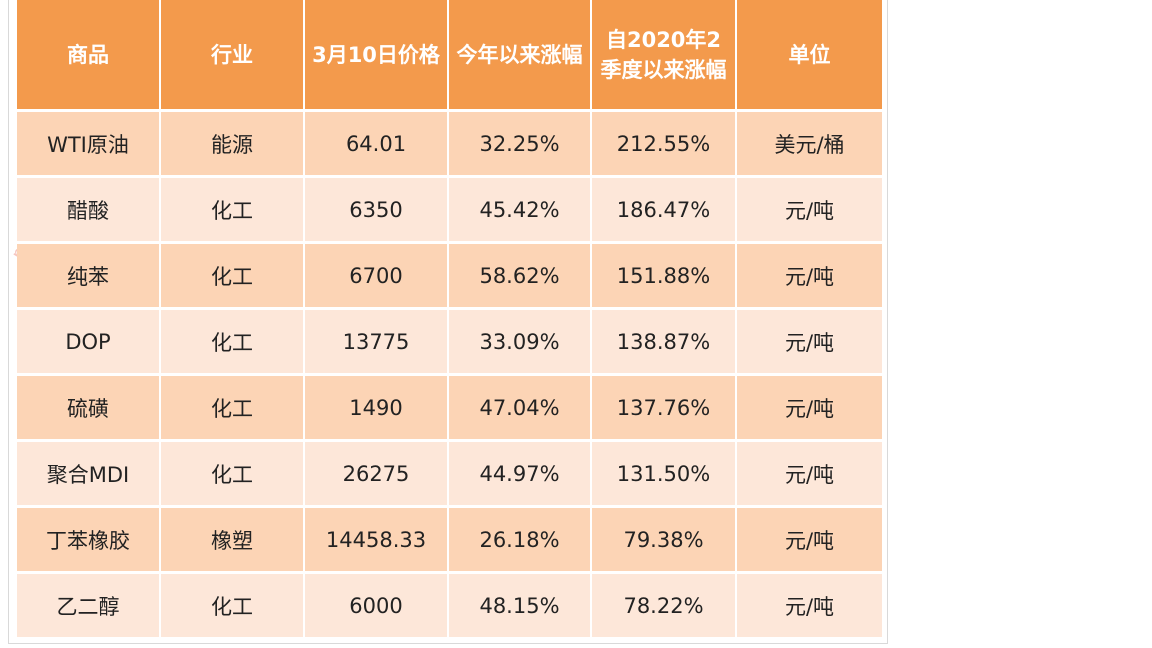 The width and height of the screenshot is (1152, 648). I want to click on cell-price: 13775, so click(377, 343).